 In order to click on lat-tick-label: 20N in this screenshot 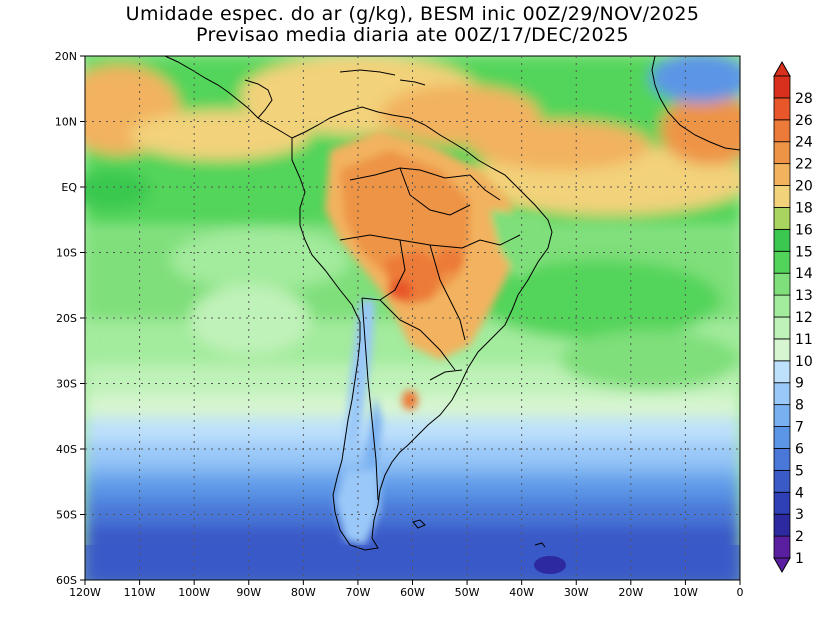, I will do `click(66, 56)`.